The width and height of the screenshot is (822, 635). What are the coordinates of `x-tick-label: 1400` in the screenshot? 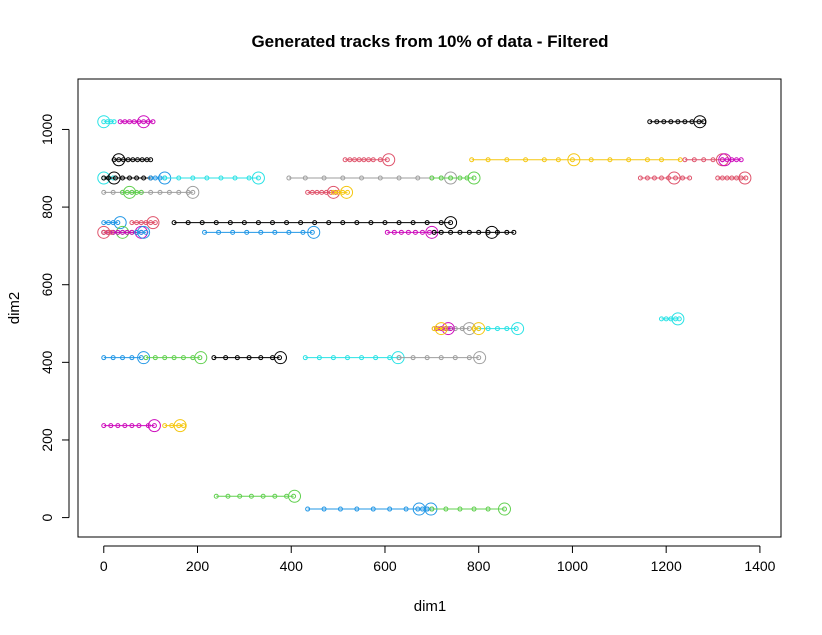 It's located at (759, 566).